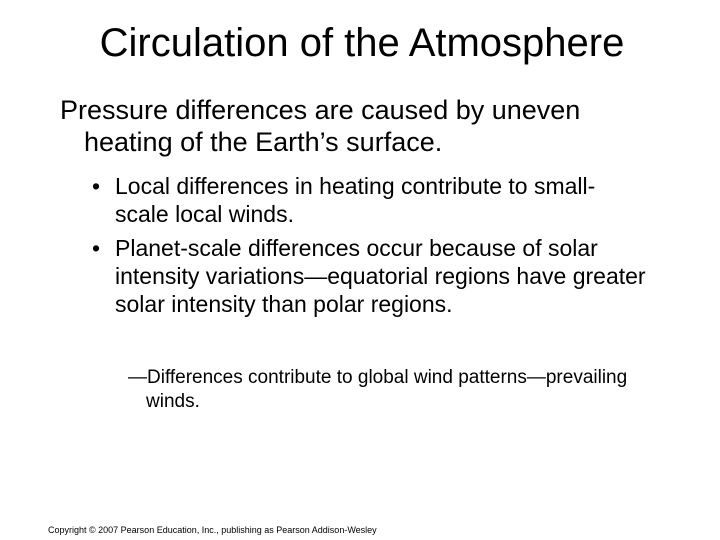 This screenshot has width=720, height=540. I want to click on slide-title: Circulation of the Atmosphere, so click(362, 43).